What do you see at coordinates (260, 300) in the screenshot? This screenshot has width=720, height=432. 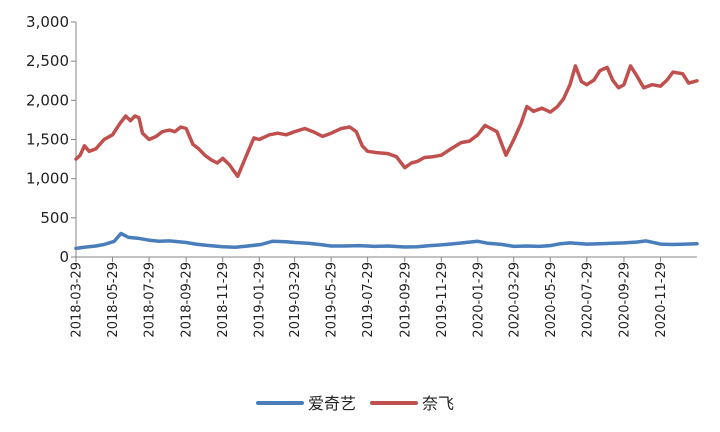 I see `x-tick-label: 2019-01-29` at bounding box center [260, 300].